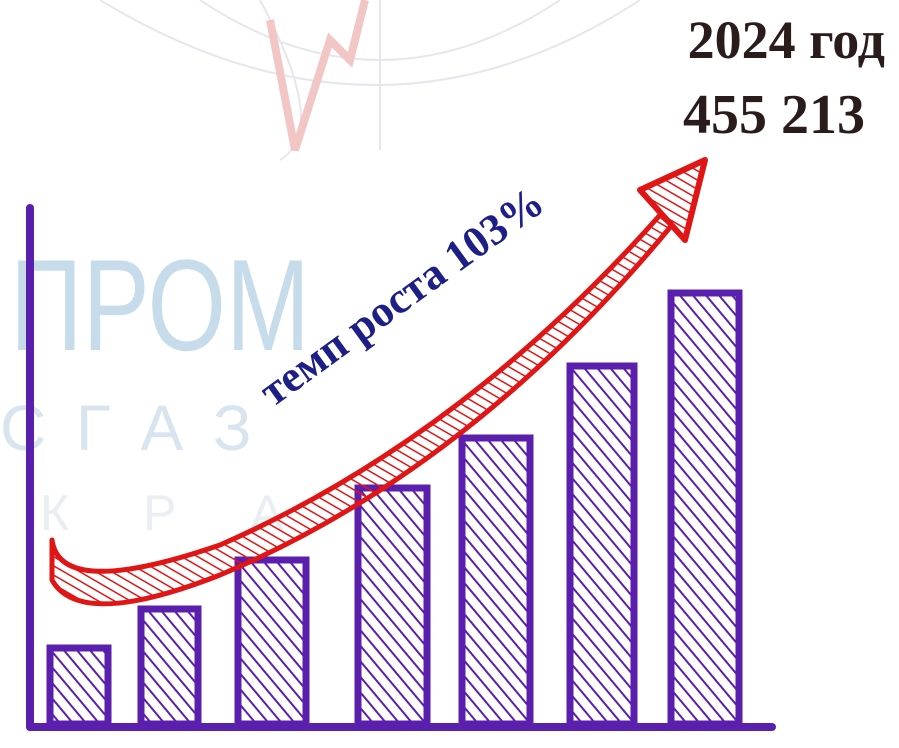  Describe the element at coordinates (177, 513) in the screenshot. I see `watermark-line: К Р А` at that location.